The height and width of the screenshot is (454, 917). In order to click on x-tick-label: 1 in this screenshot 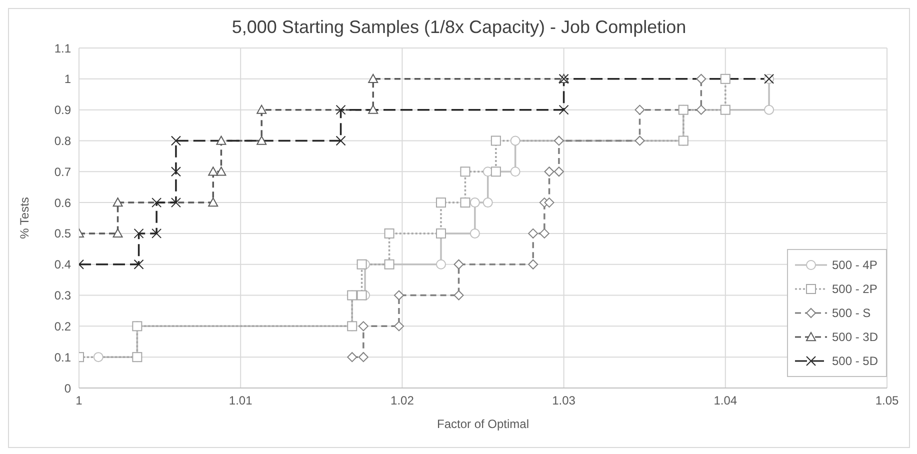, I will do `click(79, 401)`.